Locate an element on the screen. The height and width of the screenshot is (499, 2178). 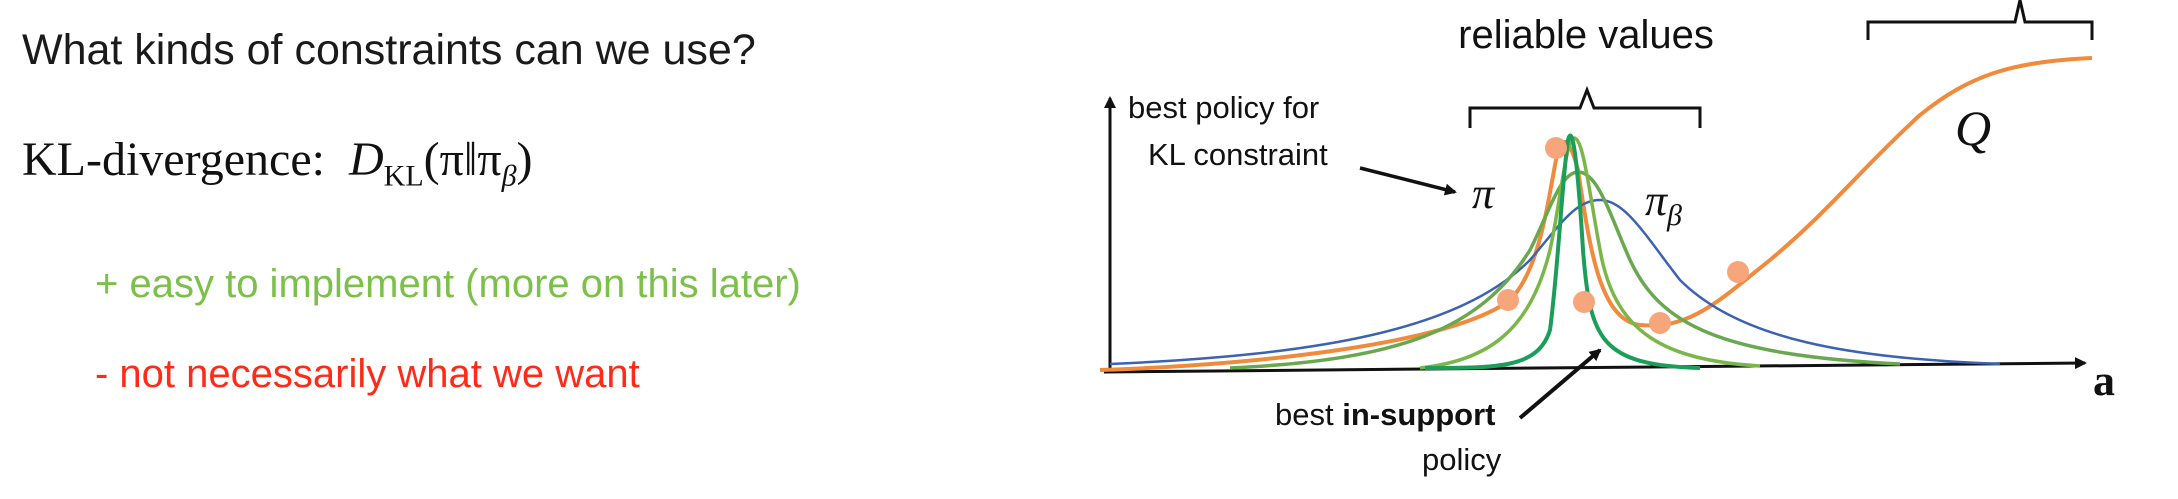
action-axis-label: a is located at coordinates (2104, 380).